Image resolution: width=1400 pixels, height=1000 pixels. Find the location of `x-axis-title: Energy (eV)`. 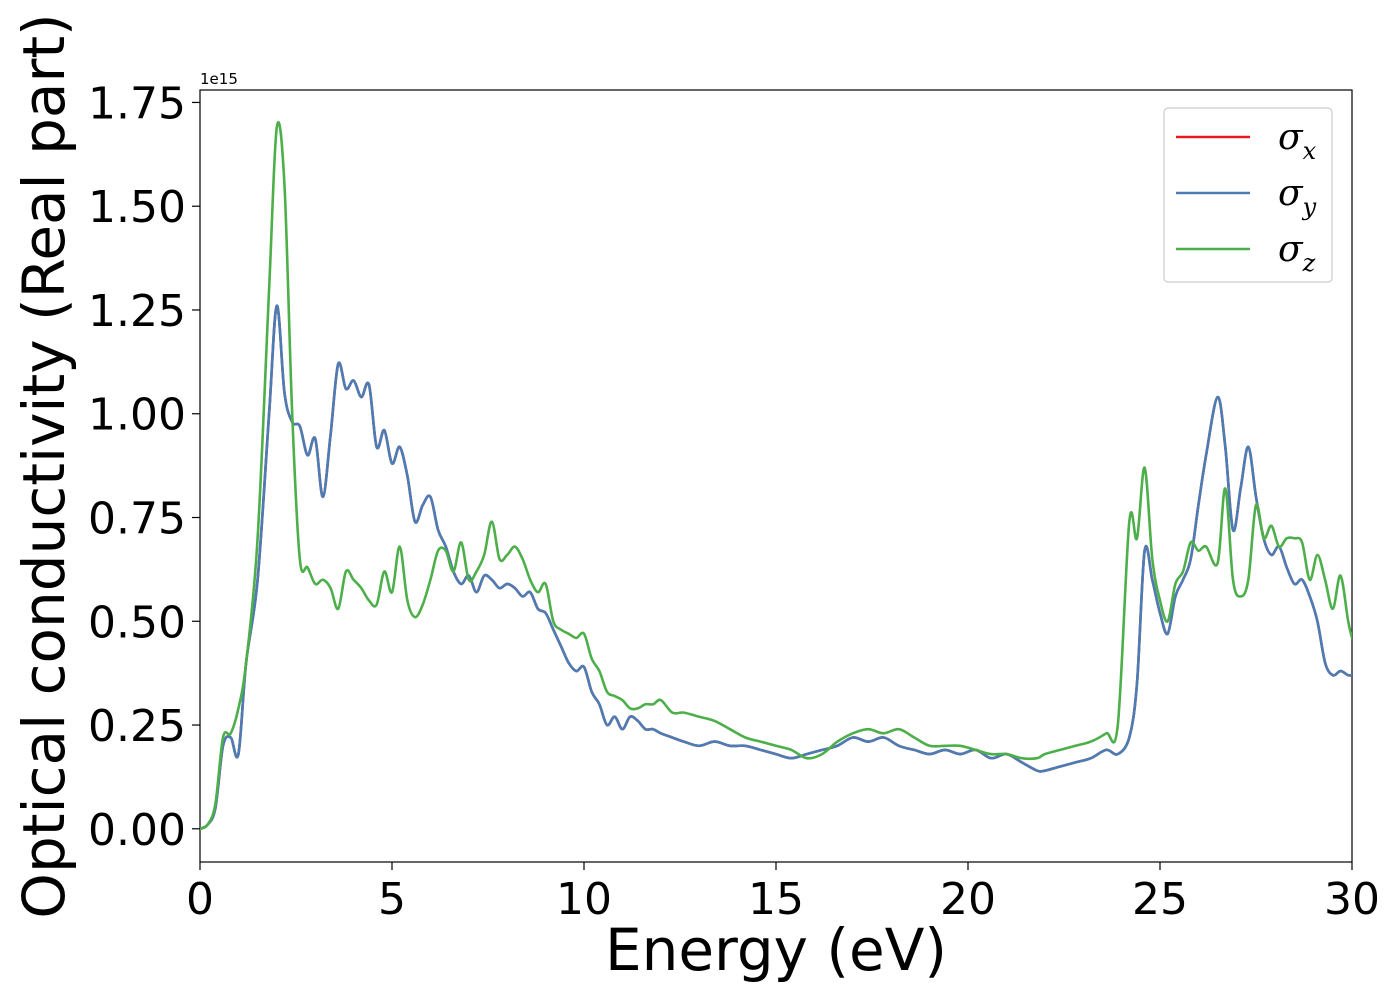

x-axis-title: Energy (eV) is located at coordinates (776, 950).